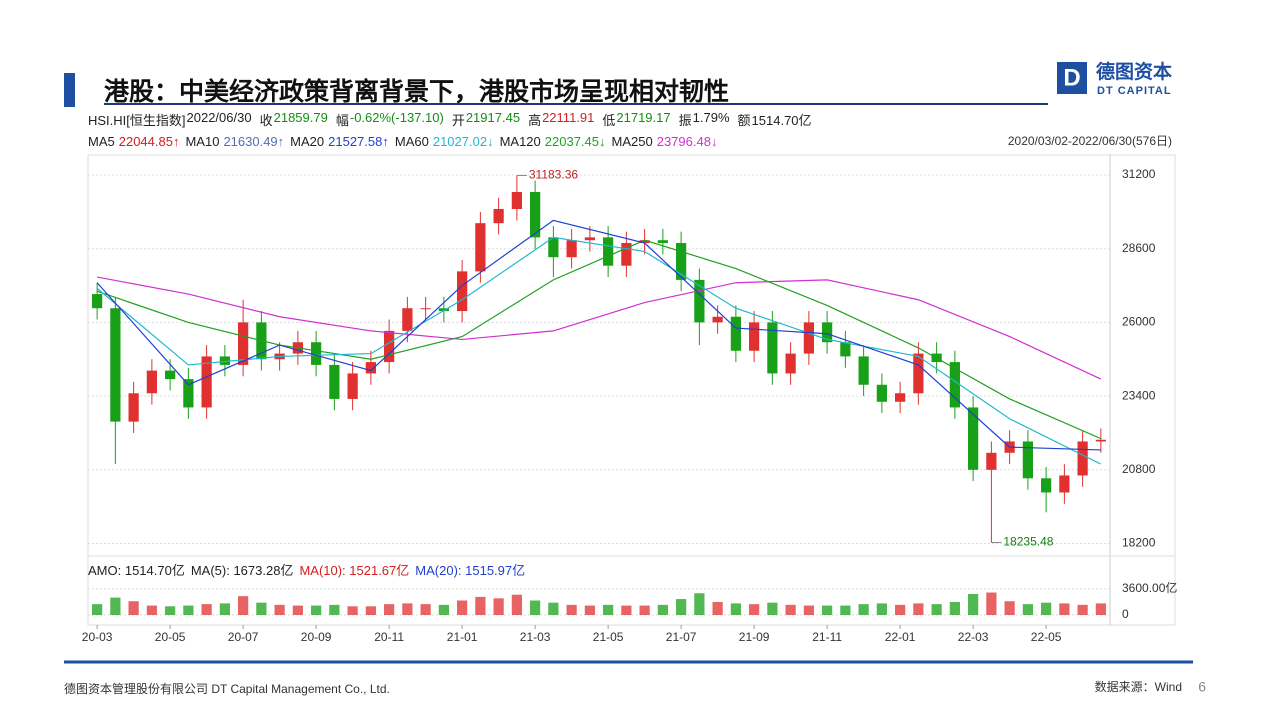 The image size is (1280, 720). I want to click on x-tick-label: 21-03, so click(535, 637).